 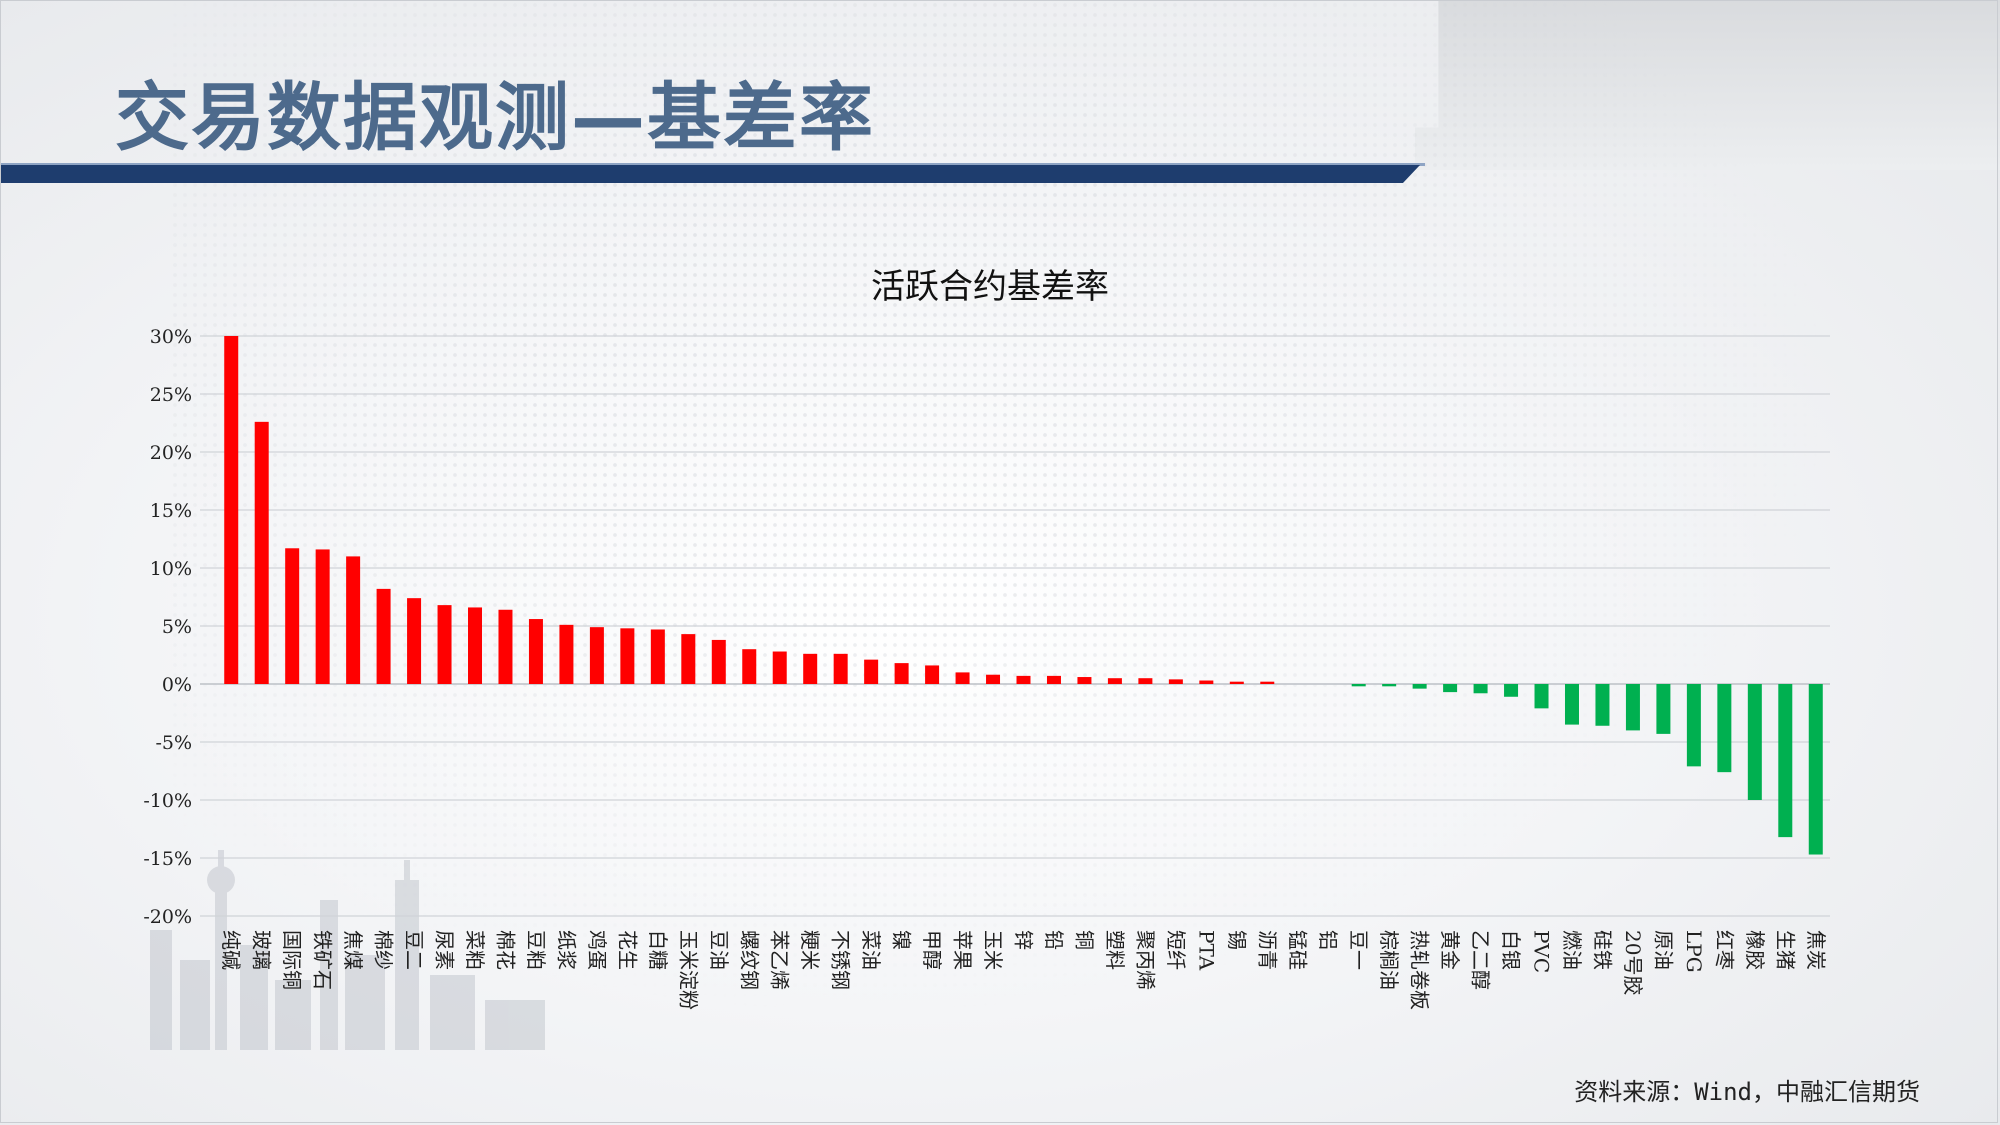 I want to click on x-tick-label: 鸡蛋, so click(x=597, y=950).